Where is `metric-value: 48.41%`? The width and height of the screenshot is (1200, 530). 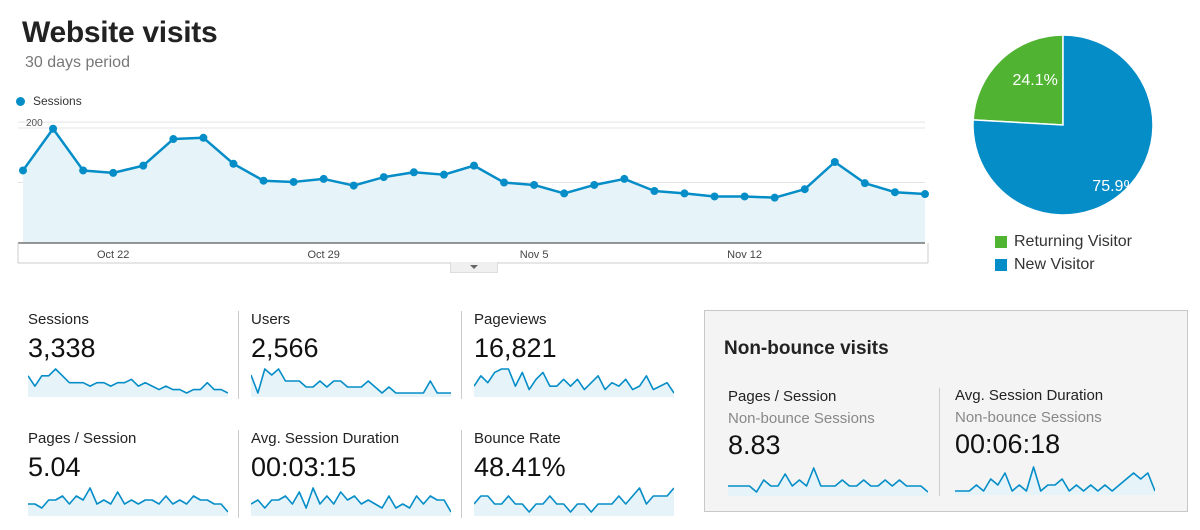
metric-value: 48.41% is located at coordinates (520, 467).